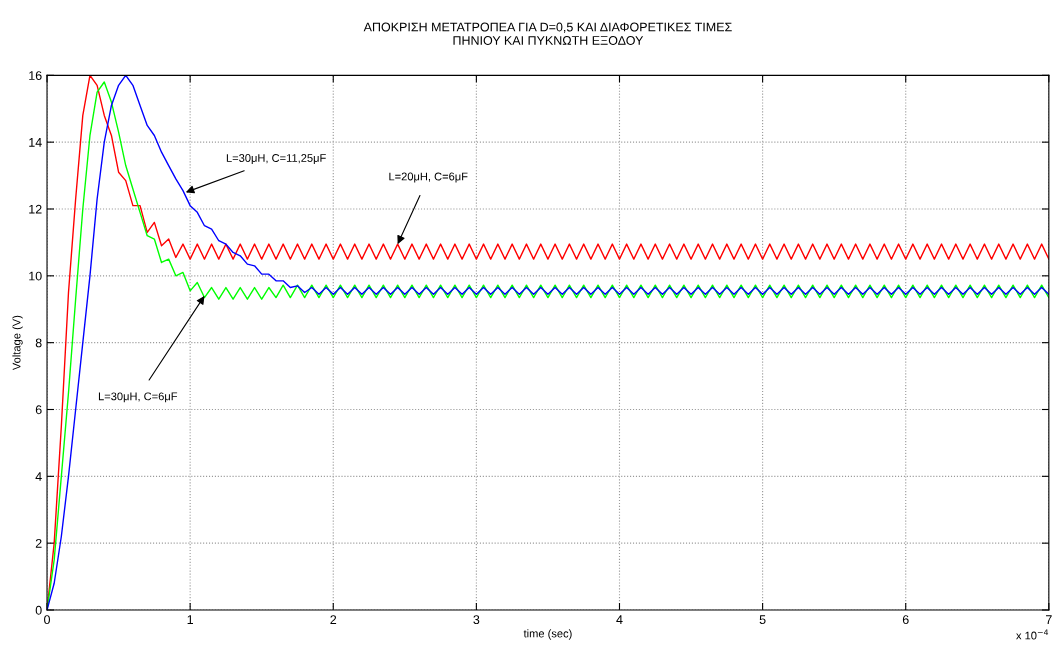 This screenshot has height=655, width=1052. Describe the element at coordinates (38, 343) in the screenshot. I see `y-tick-label: 8` at that location.